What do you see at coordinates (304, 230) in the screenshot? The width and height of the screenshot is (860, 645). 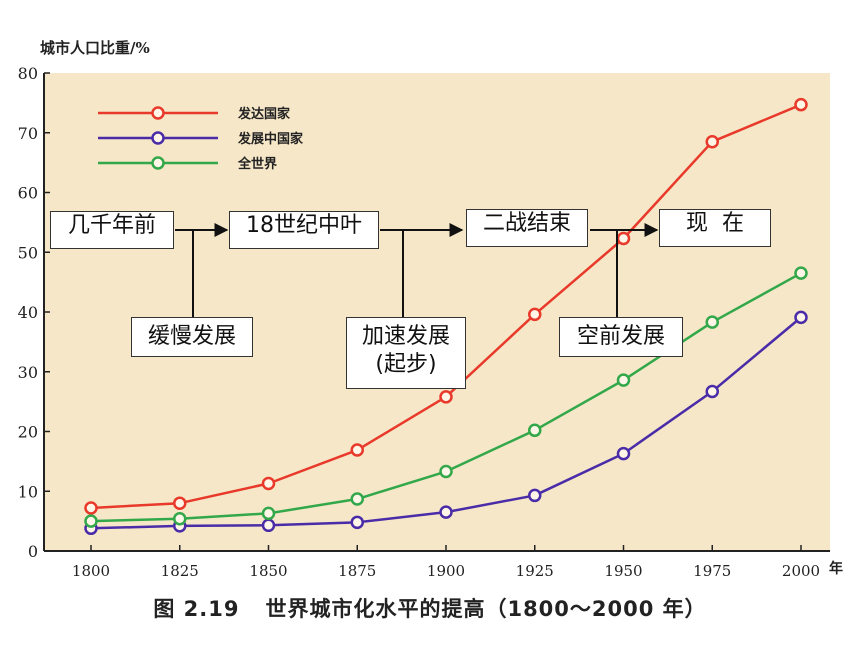 I see `stage-mid-18th-century: 18世纪中叶` at bounding box center [304, 230].